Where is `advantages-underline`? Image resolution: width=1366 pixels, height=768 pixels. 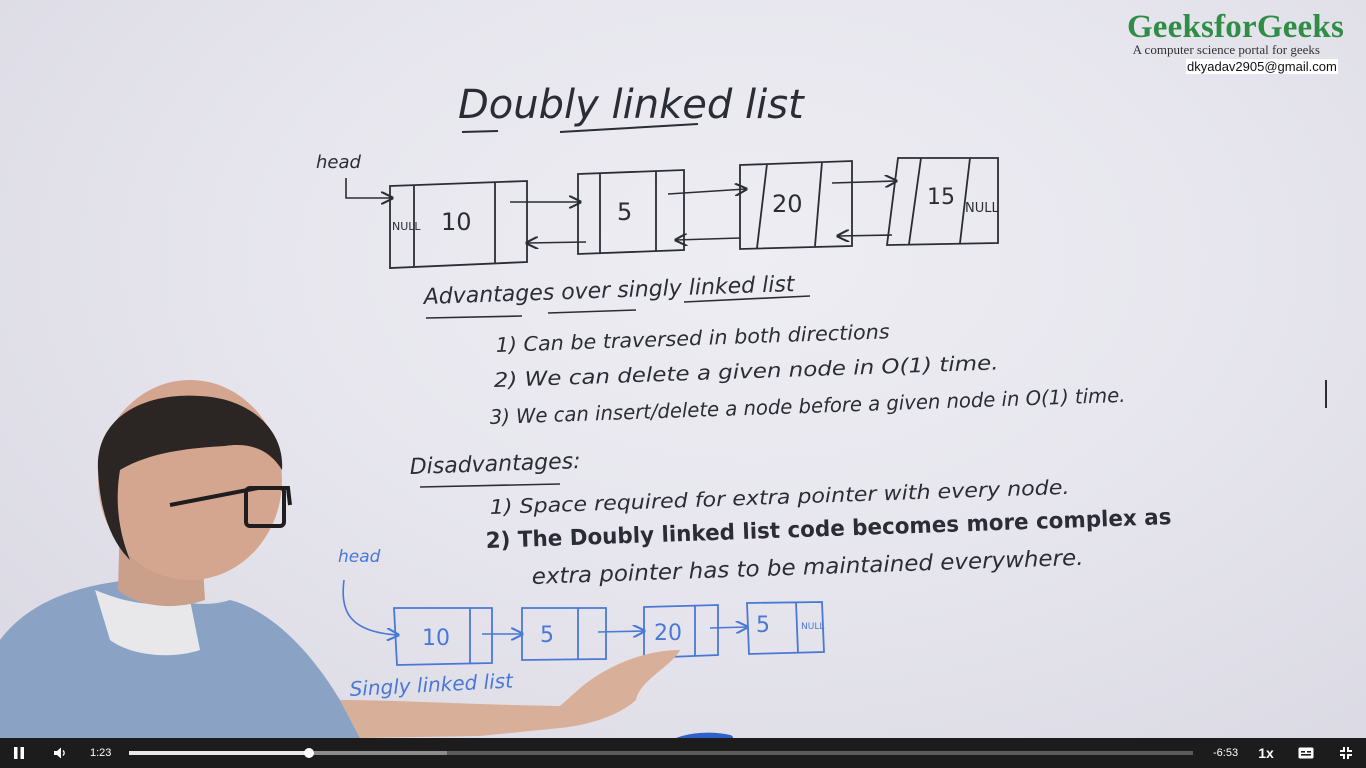
advantages-underline is located at coordinates (618, 307).